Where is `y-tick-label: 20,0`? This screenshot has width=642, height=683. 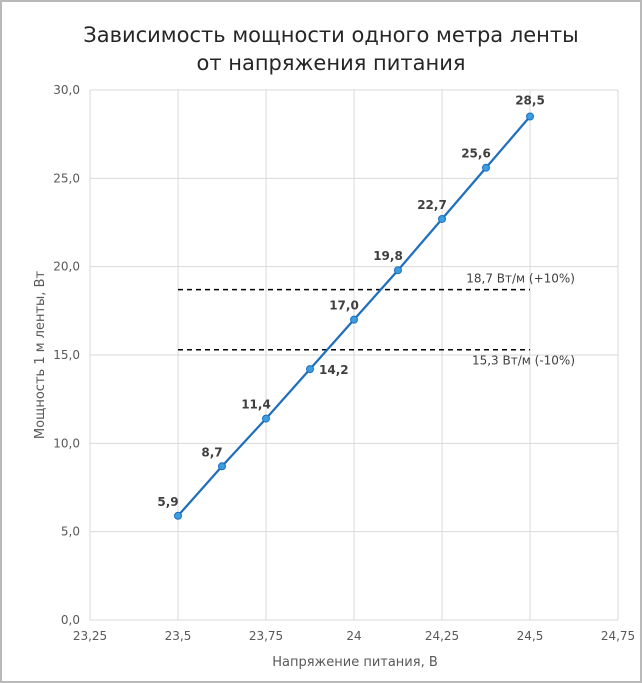
y-tick-label: 20,0 is located at coordinates (66, 267).